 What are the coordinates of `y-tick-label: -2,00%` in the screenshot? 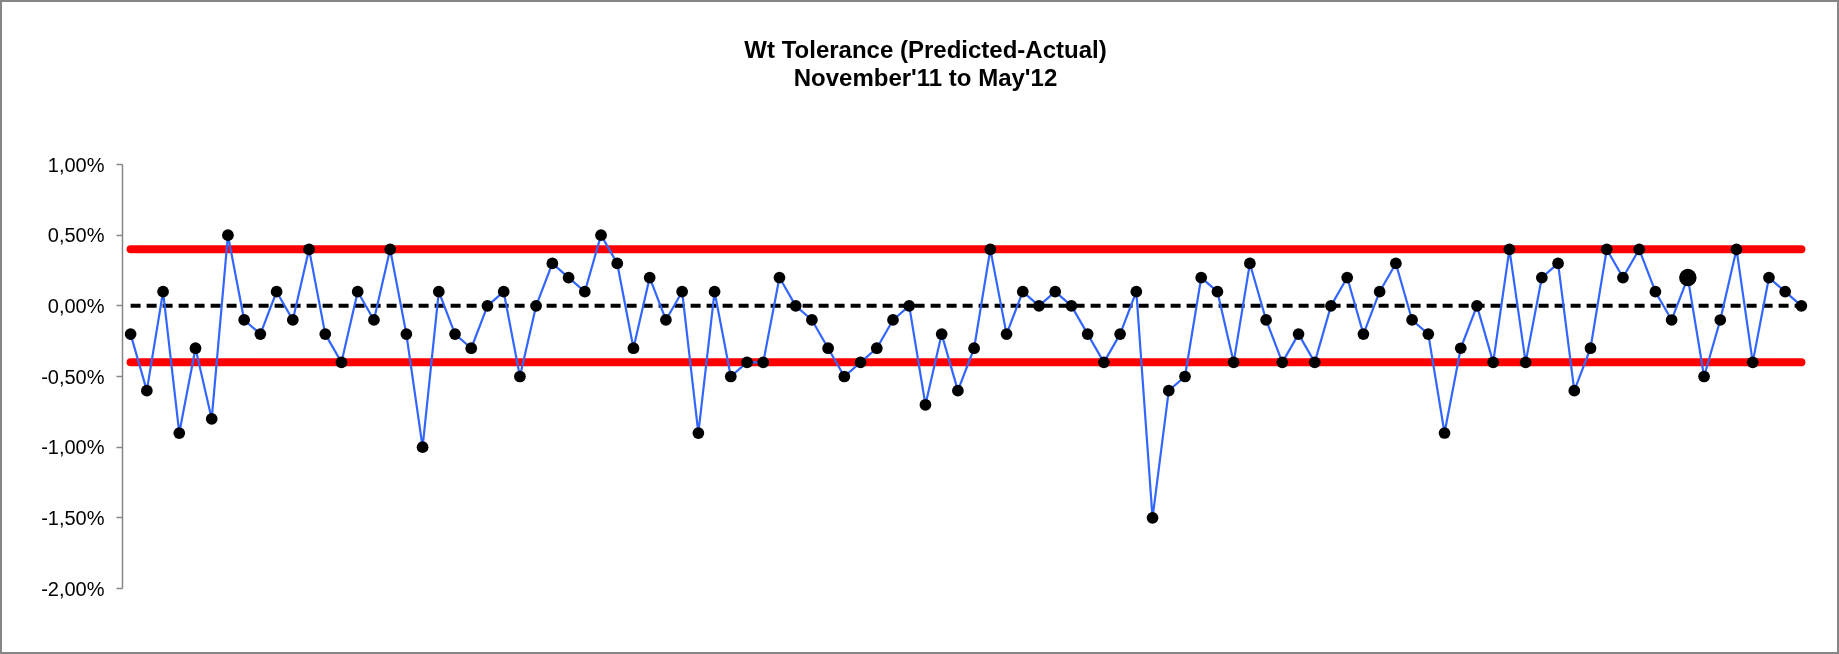 It's located at (73, 588).